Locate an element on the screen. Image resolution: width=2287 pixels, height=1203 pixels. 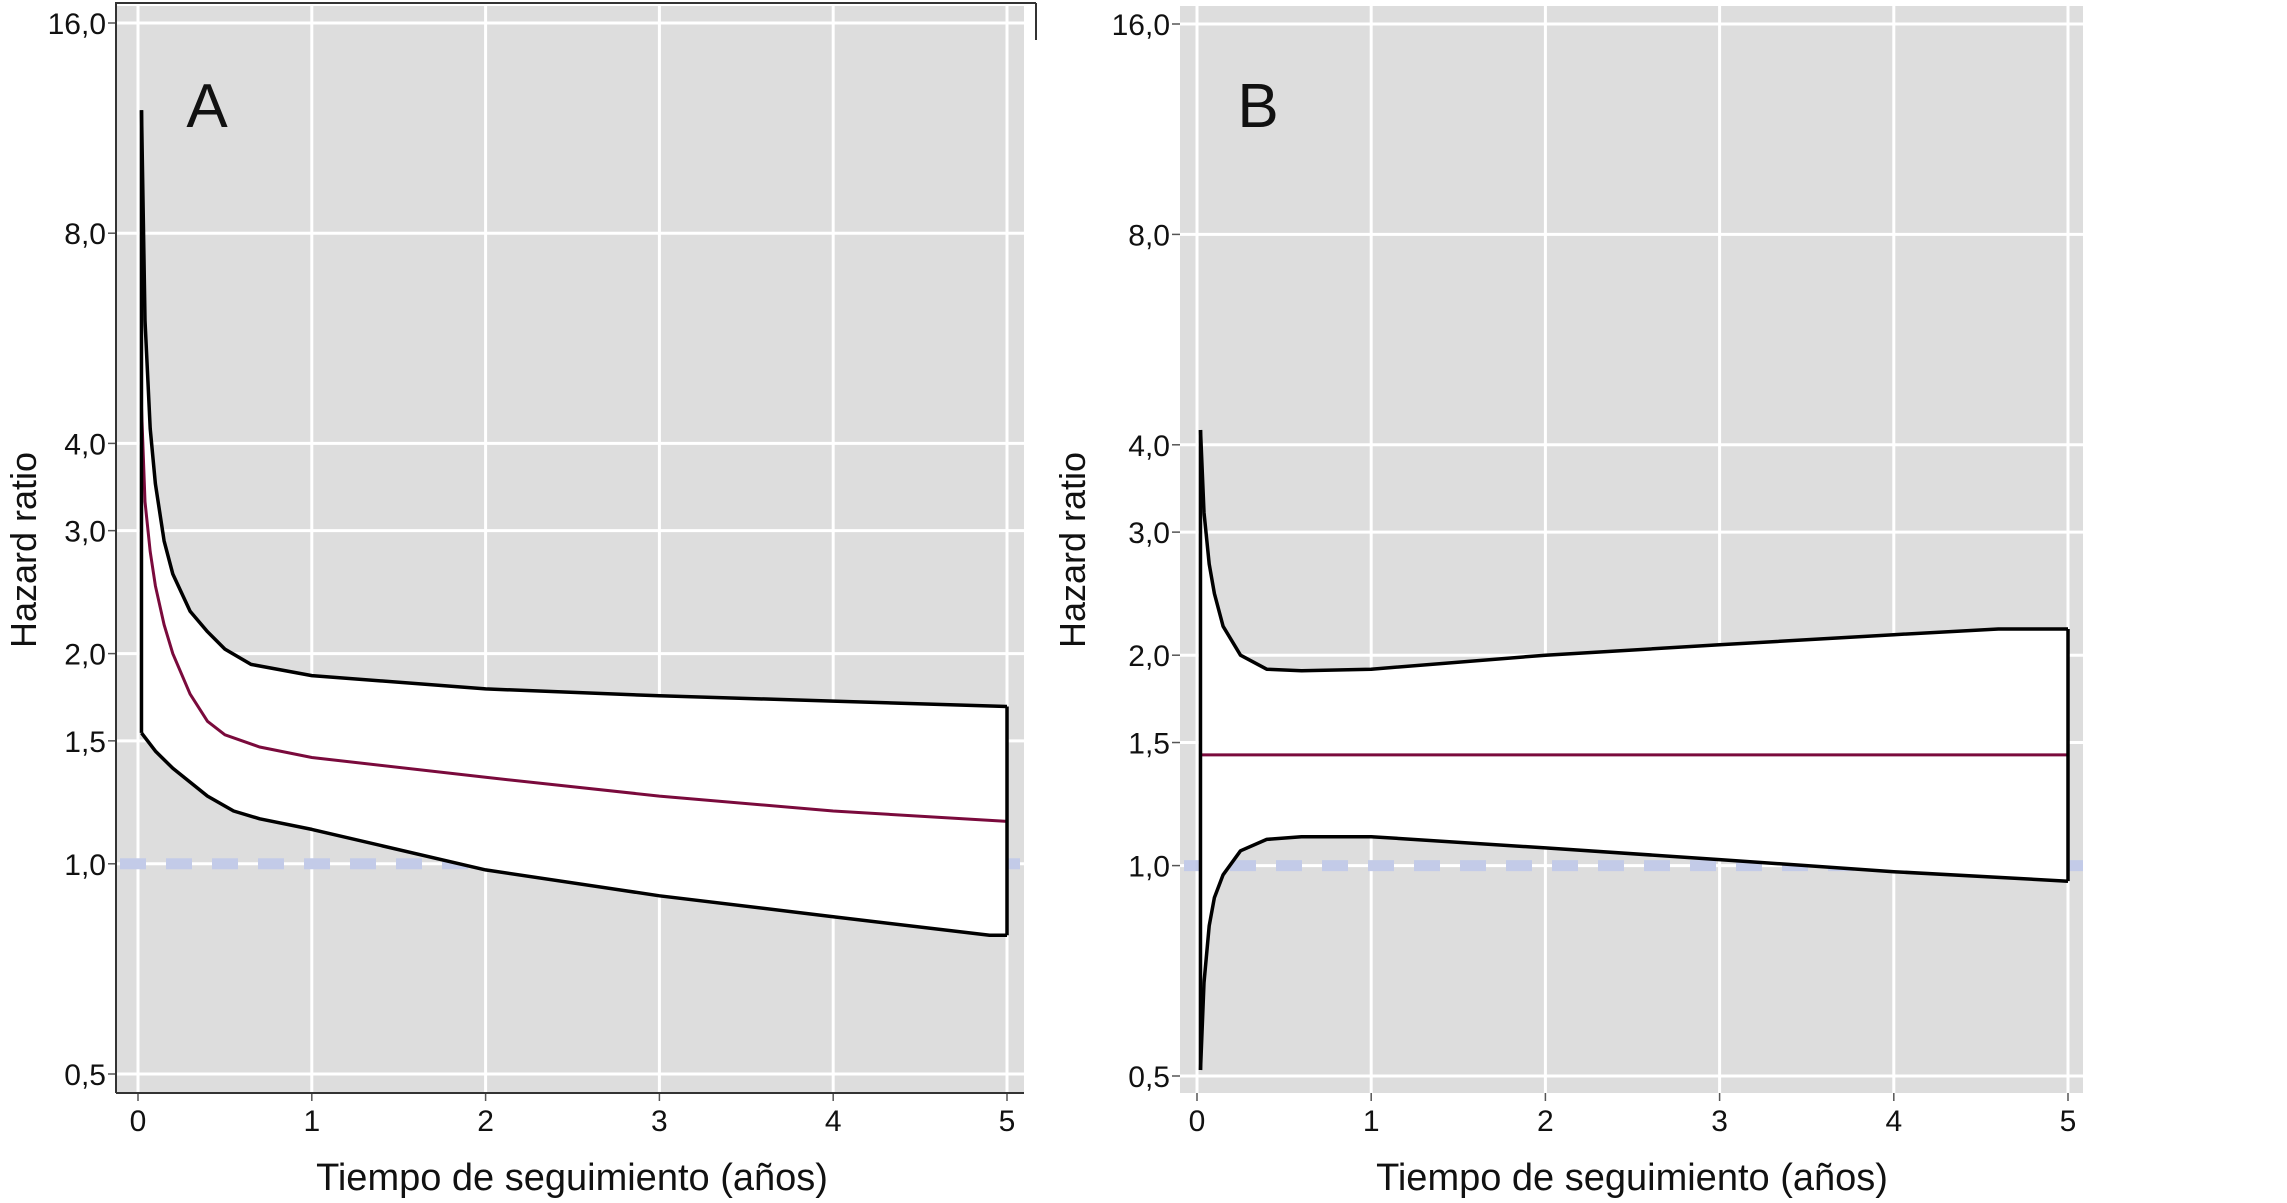
series-upper-ci is located at coordinates (1633, 551).